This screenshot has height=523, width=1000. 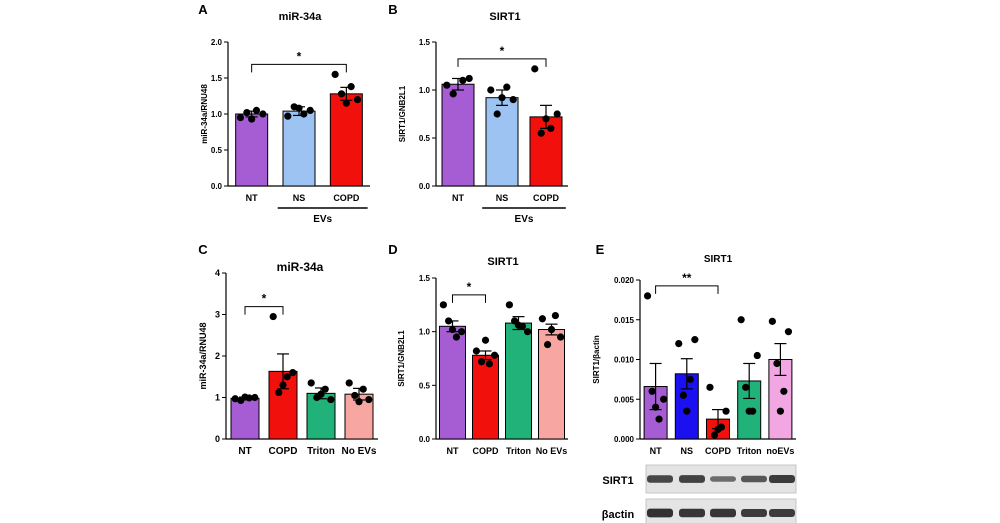 I want to click on panel-letter: A, so click(x=203, y=9).